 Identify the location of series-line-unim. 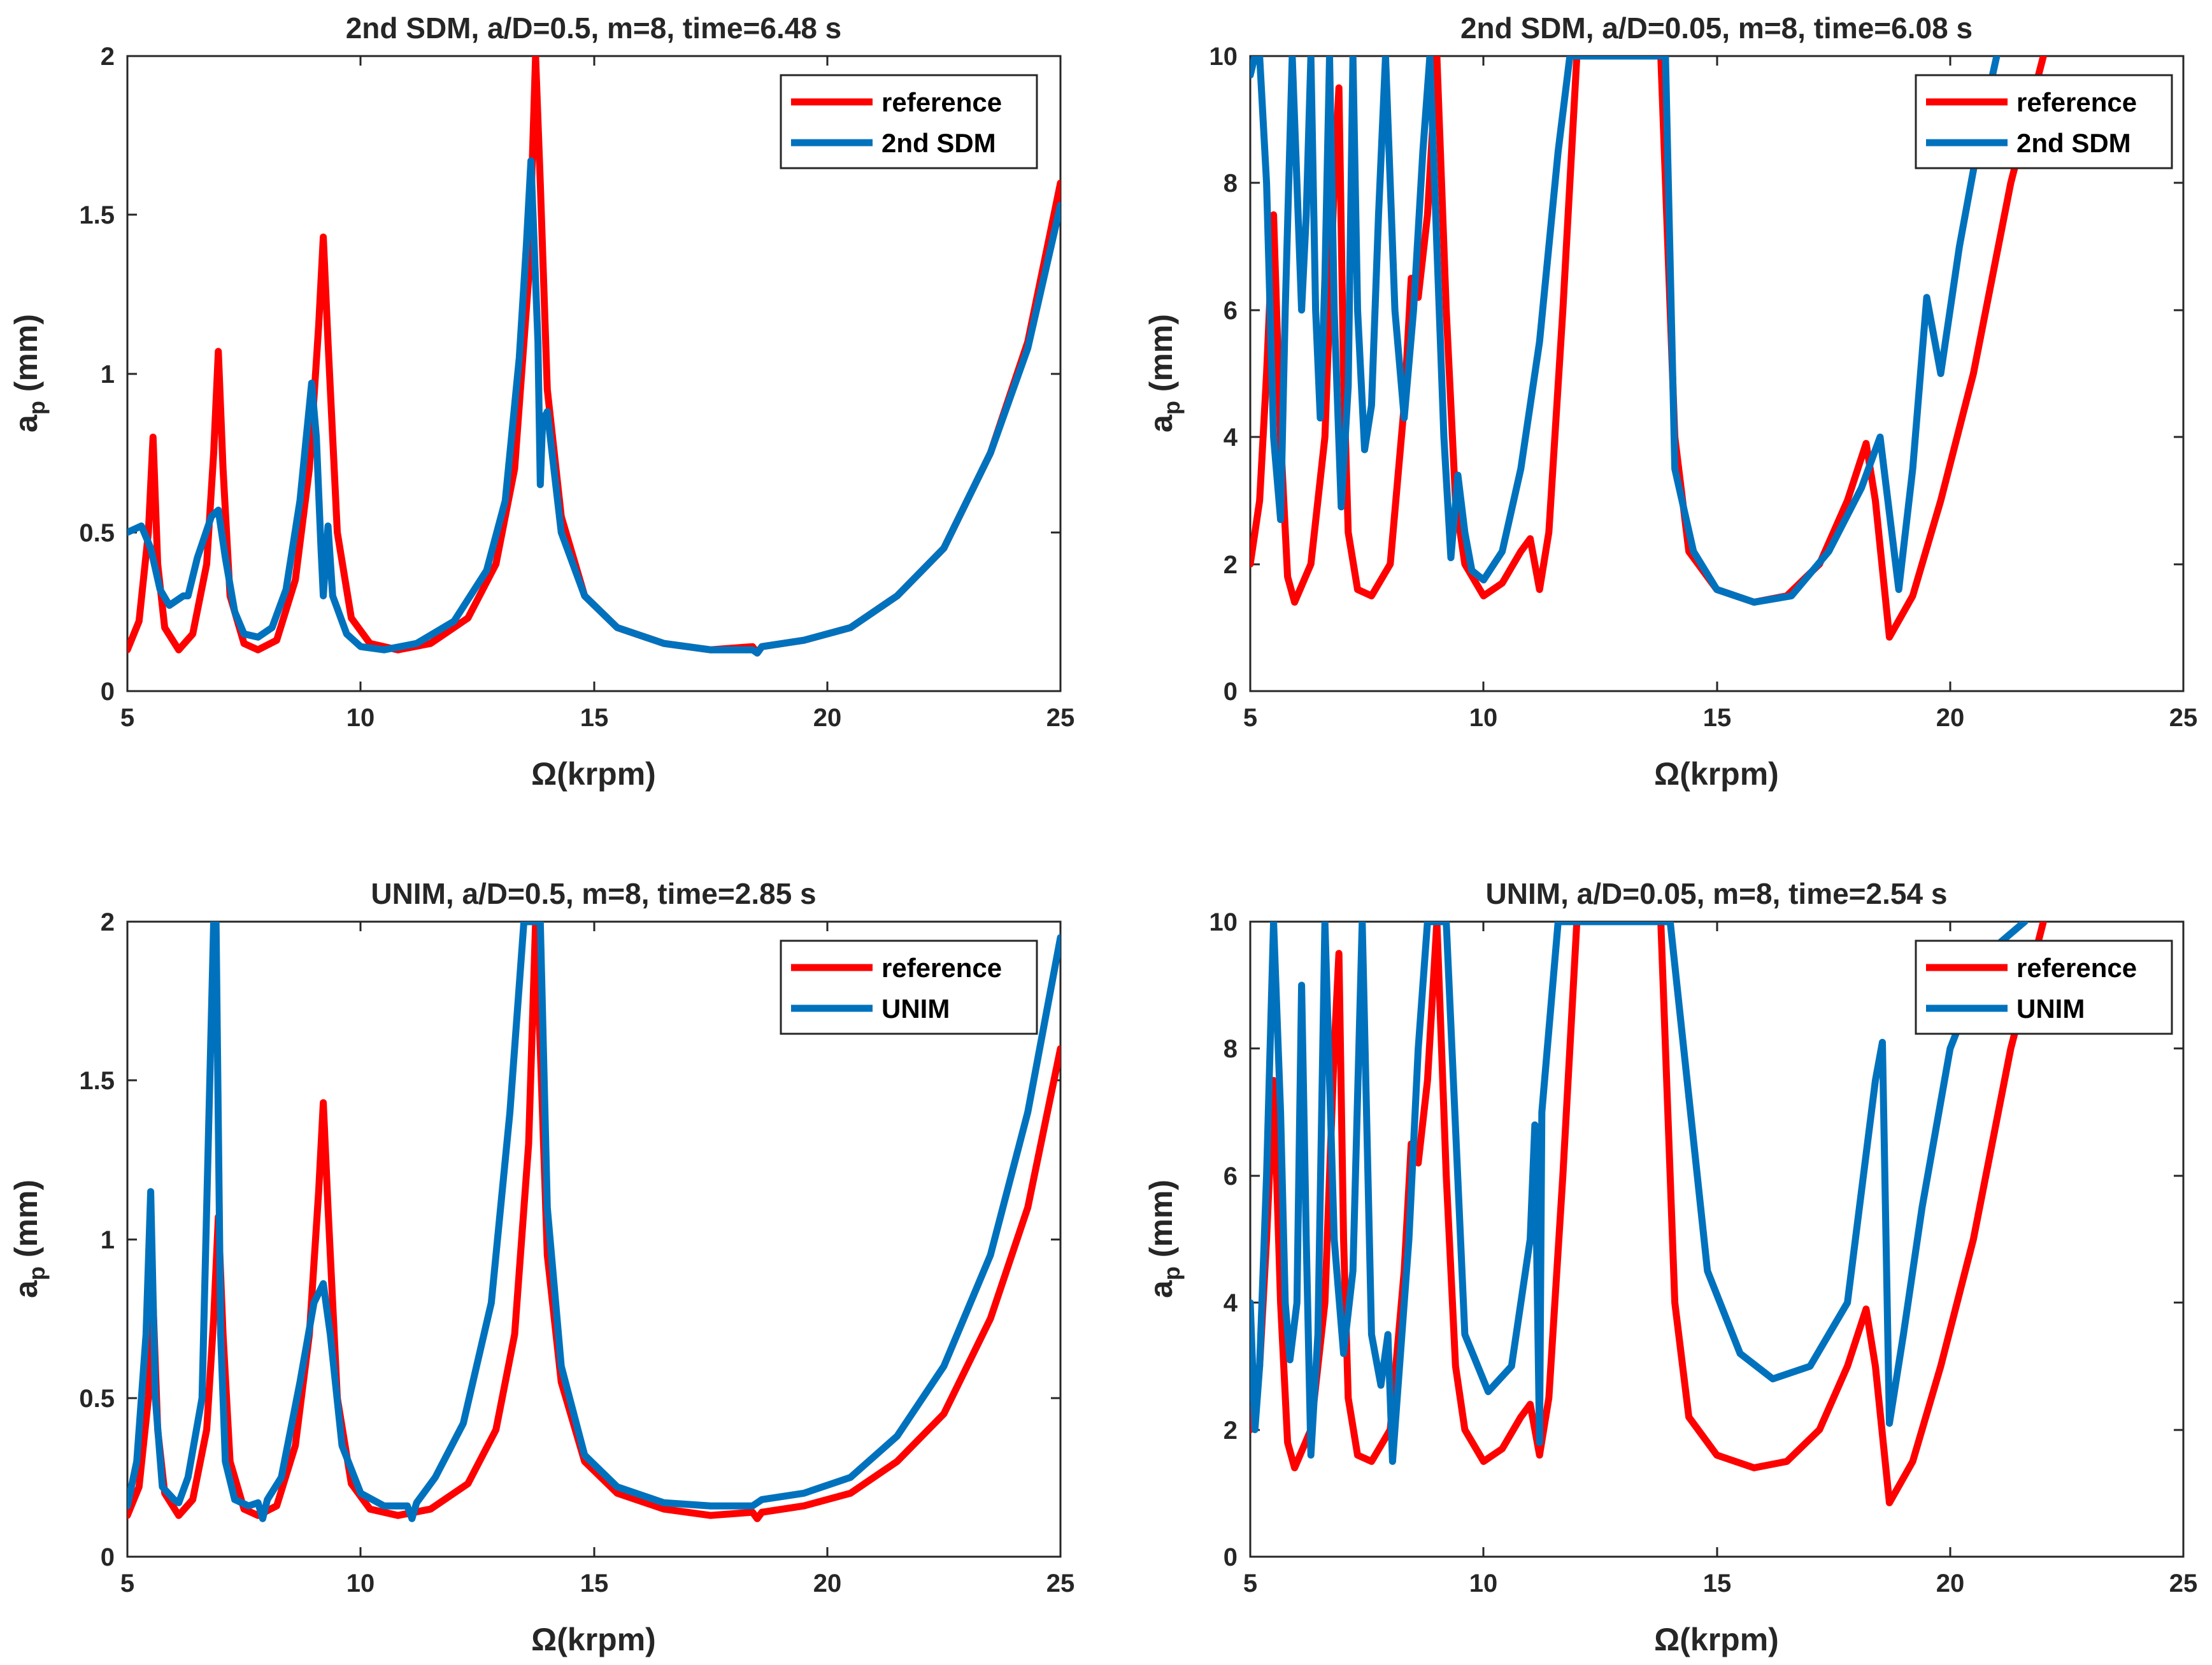
(1639, 1193).